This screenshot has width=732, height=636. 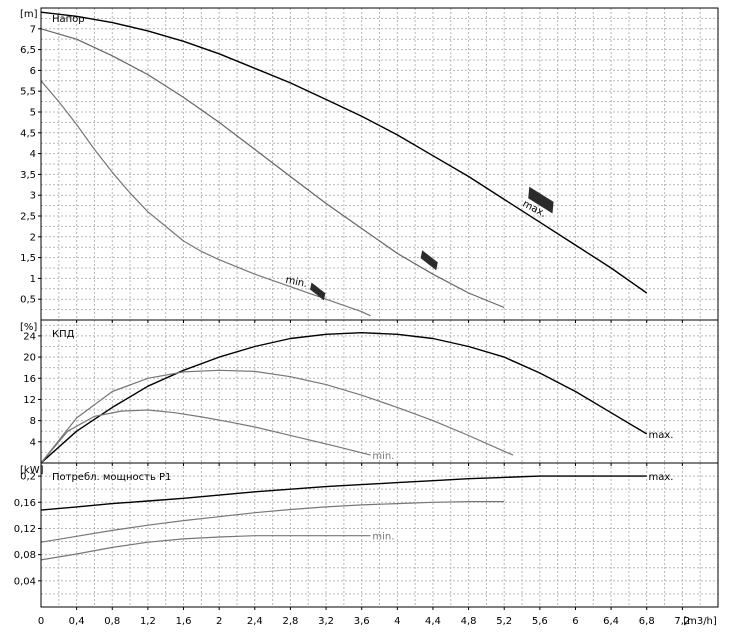 What do you see at coordinates (700, 621) in the screenshot?
I see `x-axis-unit-label: [m3/h]` at bounding box center [700, 621].